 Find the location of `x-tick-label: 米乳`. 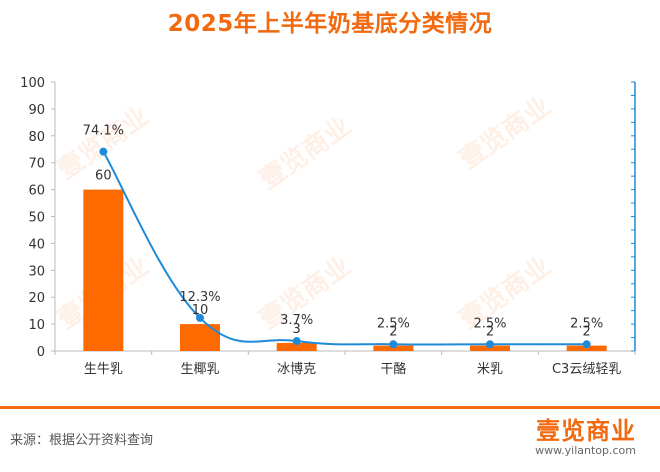

x-tick-label: 米乳 is located at coordinates (490, 369).